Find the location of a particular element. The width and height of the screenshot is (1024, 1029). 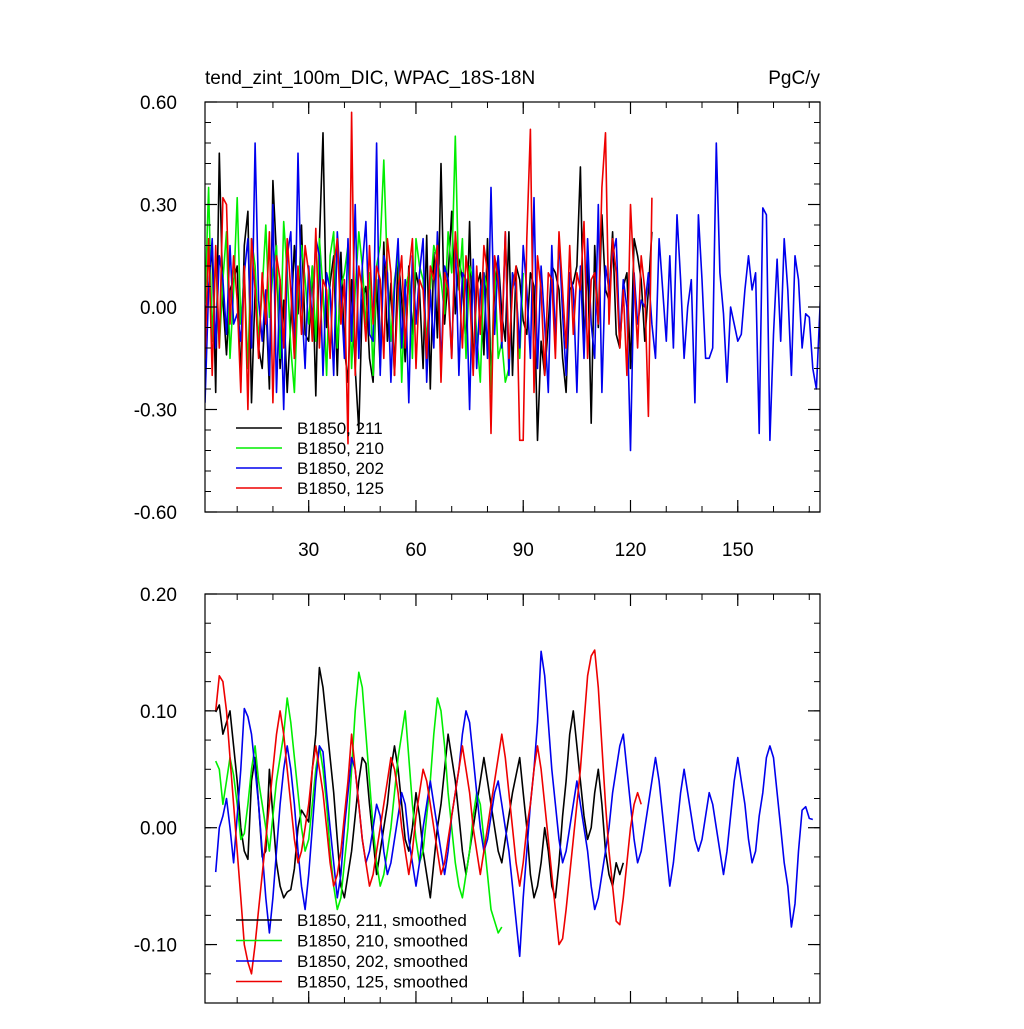

y-tick-label: 0.60 is located at coordinates (158, 103).